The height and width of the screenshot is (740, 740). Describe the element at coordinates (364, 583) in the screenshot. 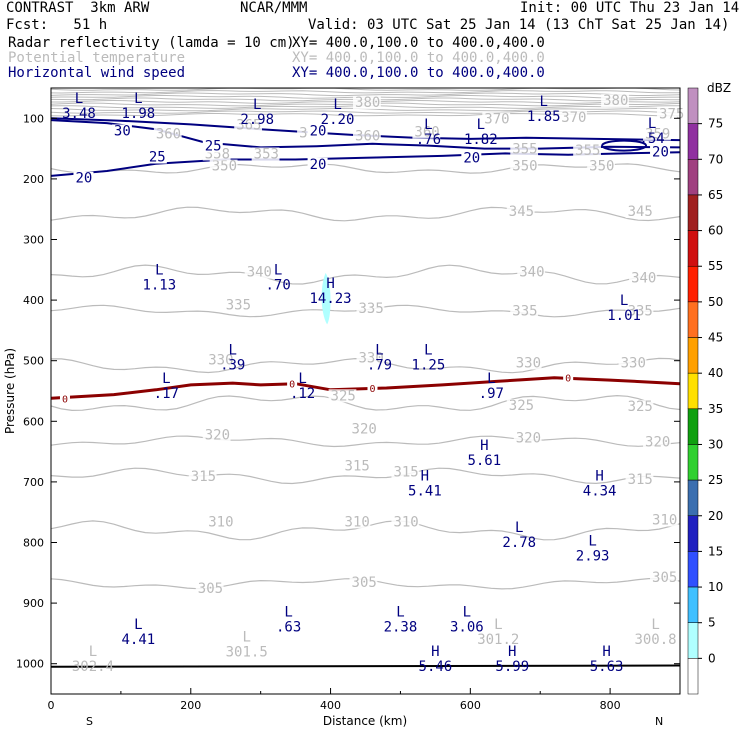

I see `theta-label: 305` at that location.